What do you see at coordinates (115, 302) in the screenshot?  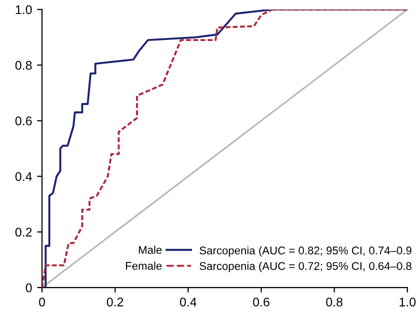 I see `x-tick-label: 0.2` at bounding box center [115, 302].